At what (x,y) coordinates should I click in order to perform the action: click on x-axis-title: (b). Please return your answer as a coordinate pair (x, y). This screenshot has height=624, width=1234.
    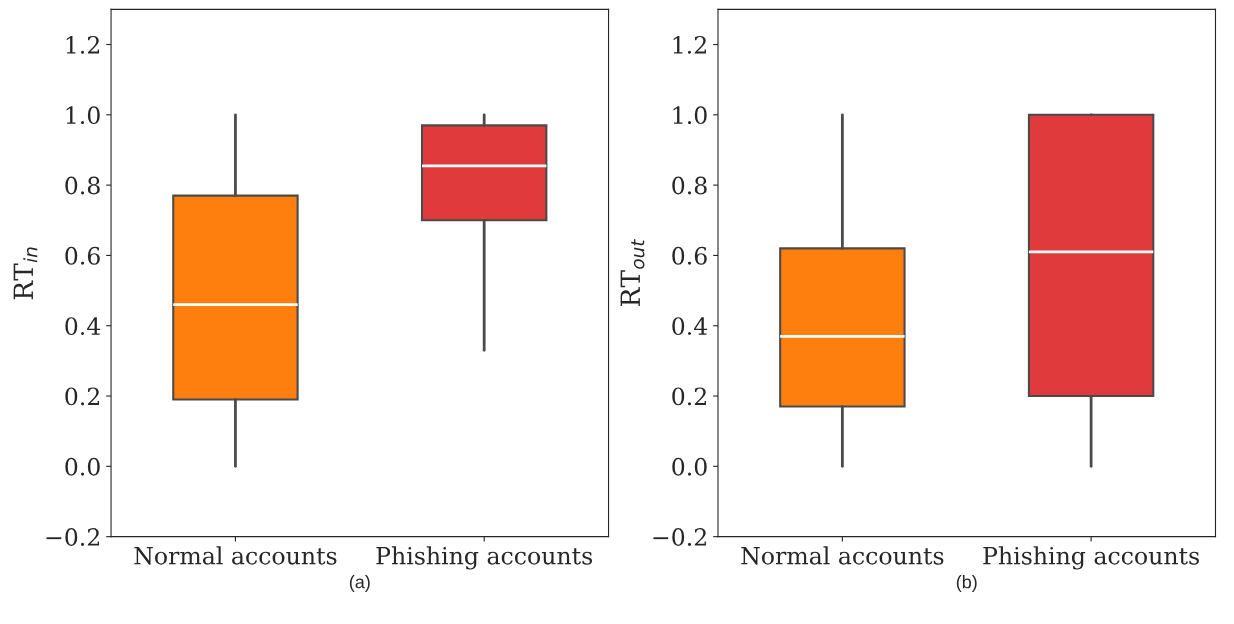
    Looking at the image, I should click on (966, 583).